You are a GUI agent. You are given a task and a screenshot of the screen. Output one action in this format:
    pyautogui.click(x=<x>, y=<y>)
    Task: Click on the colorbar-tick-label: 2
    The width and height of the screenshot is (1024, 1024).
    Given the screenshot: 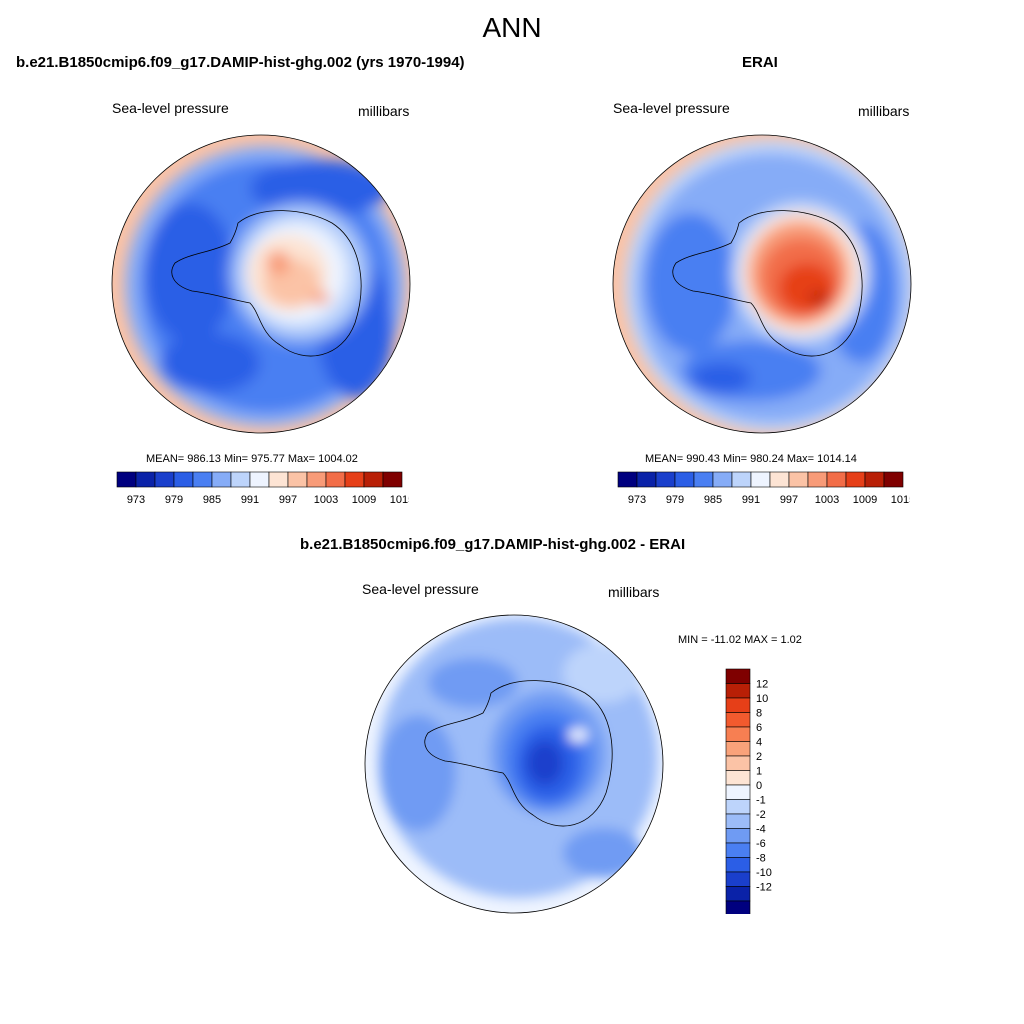 What is the action you would take?
    pyautogui.click(x=759, y=757)
    